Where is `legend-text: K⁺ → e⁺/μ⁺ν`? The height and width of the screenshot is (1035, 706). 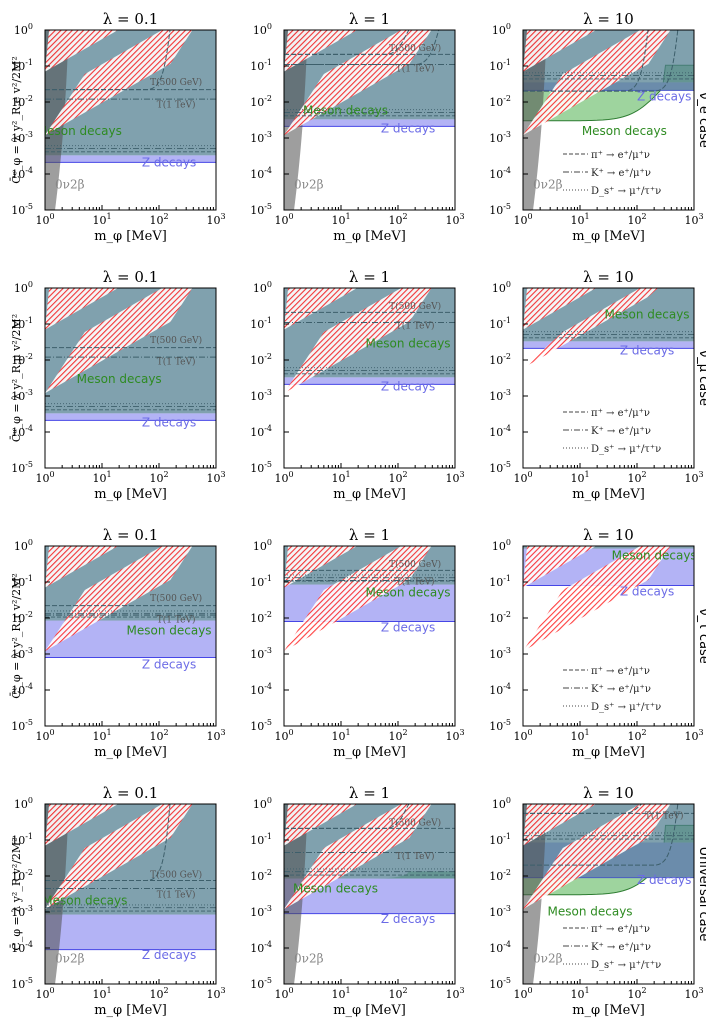
legend-text: K⁺ → e⁺/μ⁺ν is located at coordinates (621, 947).